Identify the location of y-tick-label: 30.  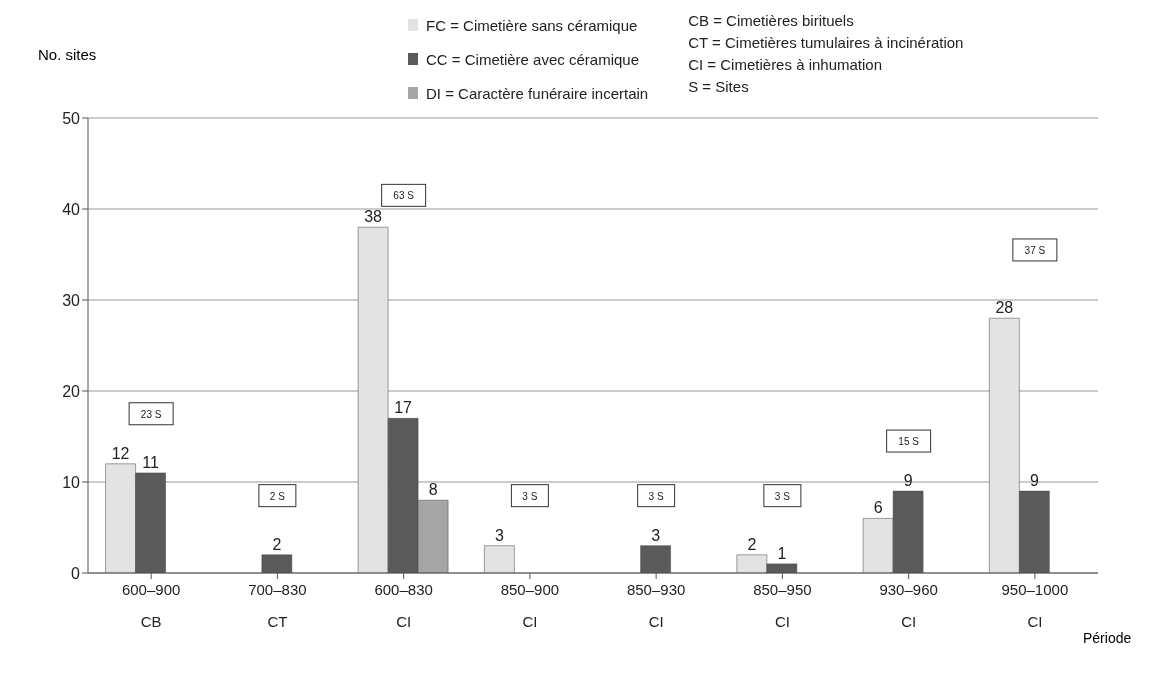
(71, 300).